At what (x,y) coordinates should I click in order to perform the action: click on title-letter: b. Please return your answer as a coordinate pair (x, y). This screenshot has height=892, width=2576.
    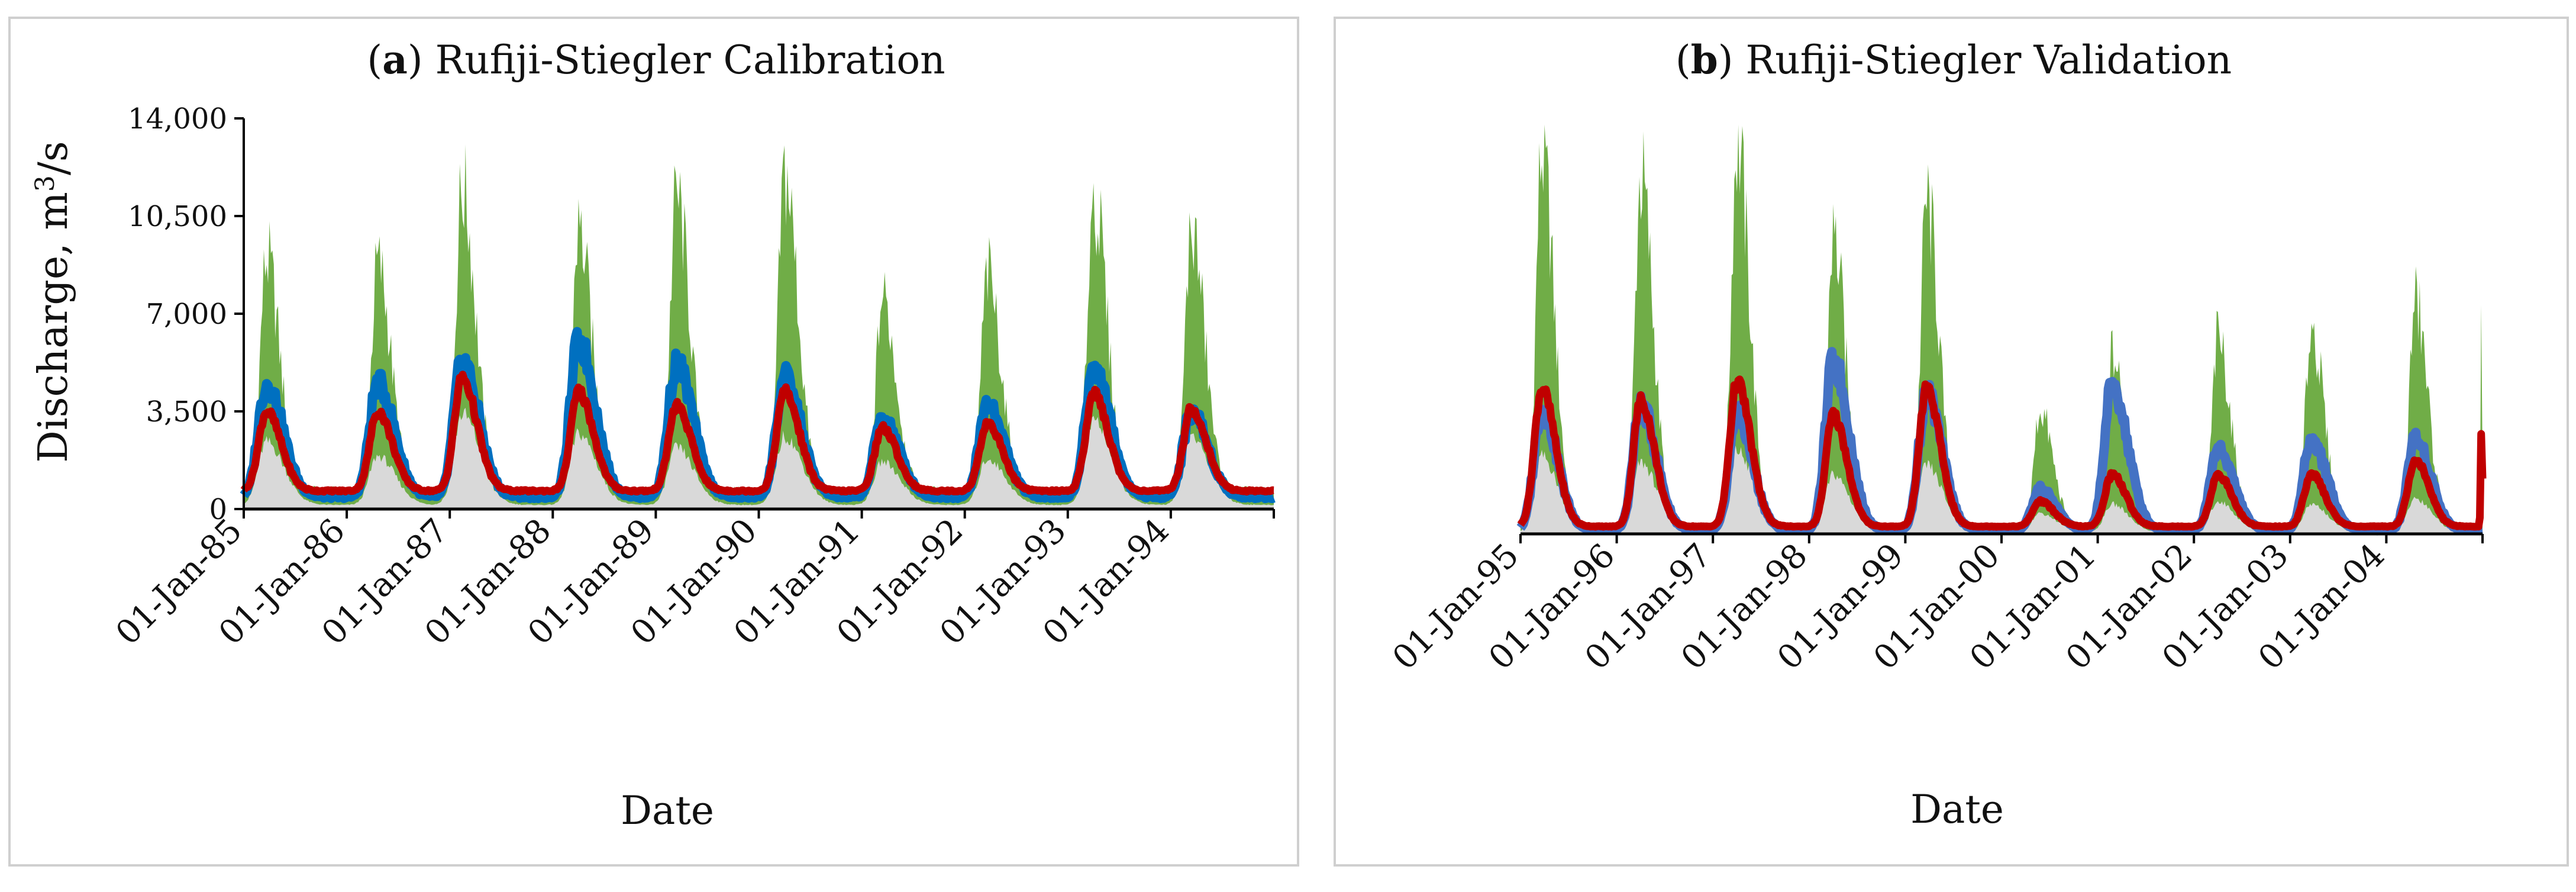
    Looking at the image, I should click on (1704, 60).